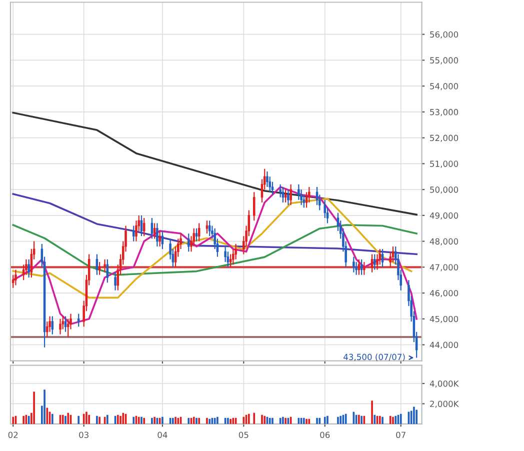  I want to click on x-tick-label: 04, so click(163, 435).